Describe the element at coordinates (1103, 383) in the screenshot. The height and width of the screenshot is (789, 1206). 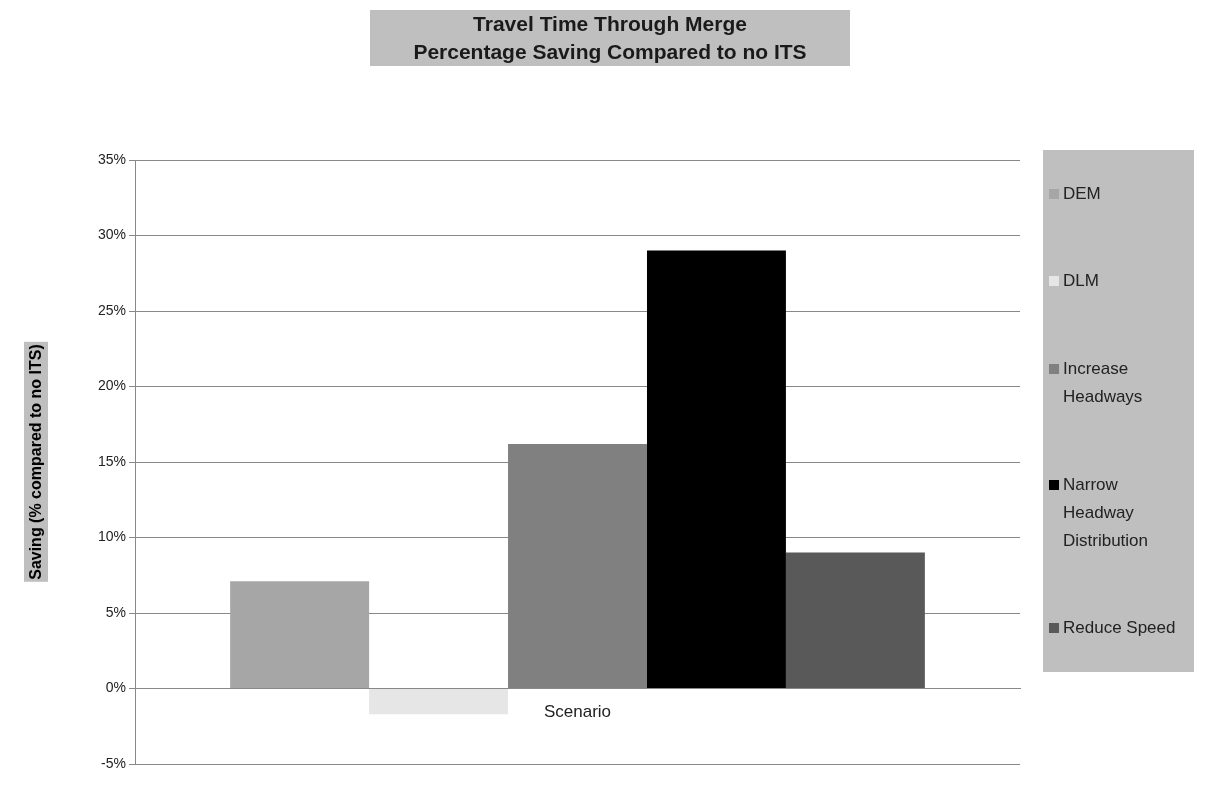
I see `legend-label: Increase Headways` at that location.